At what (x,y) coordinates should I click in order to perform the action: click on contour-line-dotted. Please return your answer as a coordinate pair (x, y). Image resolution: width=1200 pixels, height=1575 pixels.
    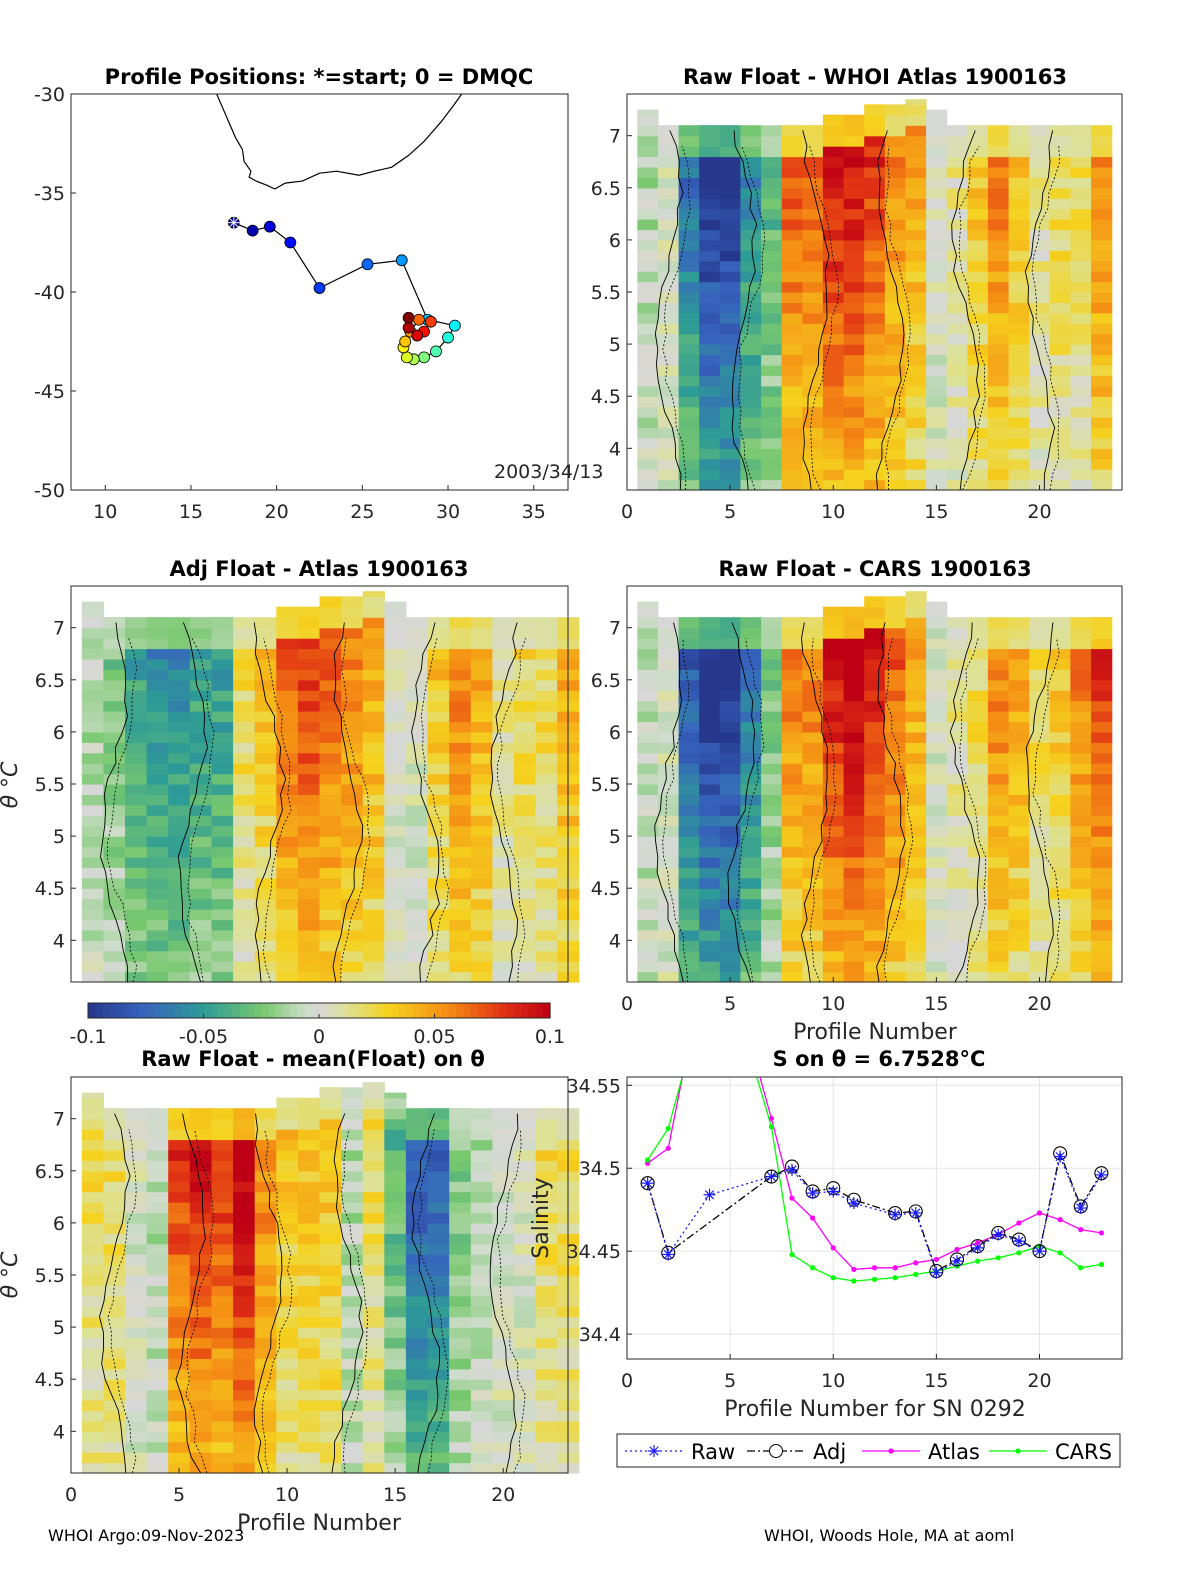
    Looking at the image, I should click on (823, 810).